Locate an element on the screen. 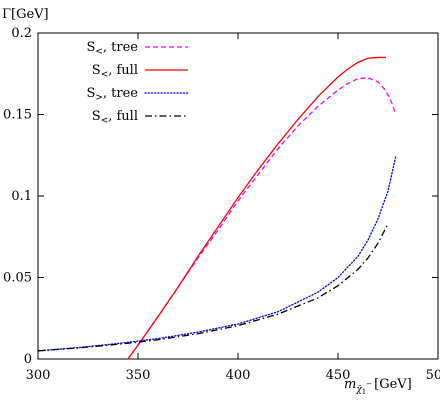 The width and height of the screenshot is (440, 409). legend-label-1: S<, full is located at coordinates (115, 71).